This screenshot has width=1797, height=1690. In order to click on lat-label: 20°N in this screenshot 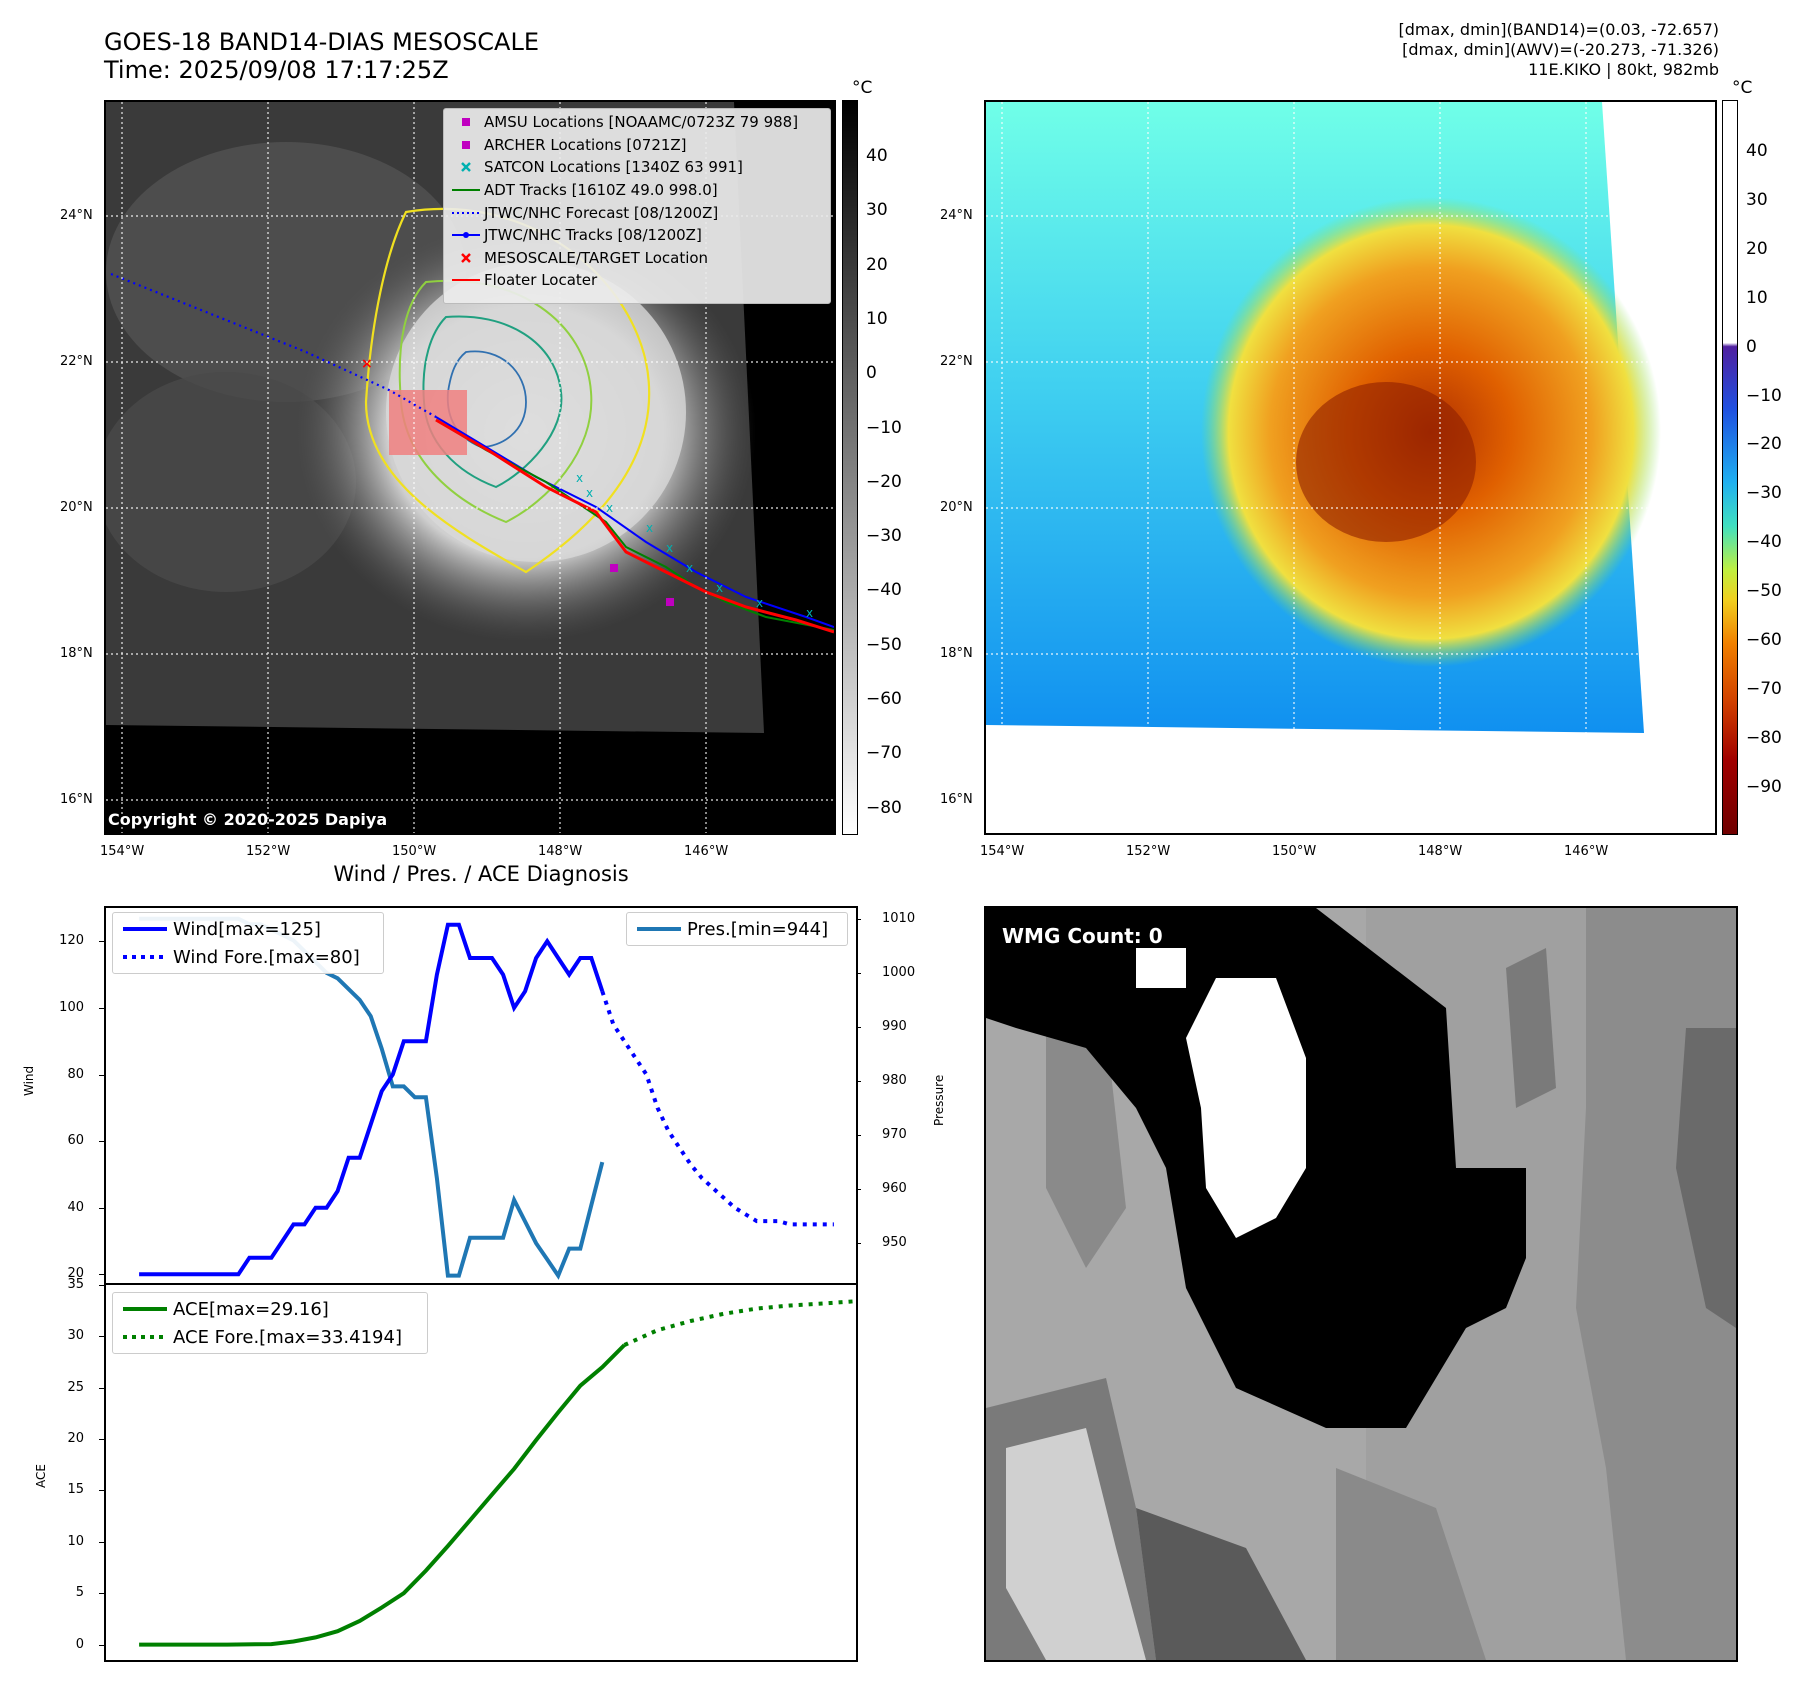, I will do `click(76, 507)`.